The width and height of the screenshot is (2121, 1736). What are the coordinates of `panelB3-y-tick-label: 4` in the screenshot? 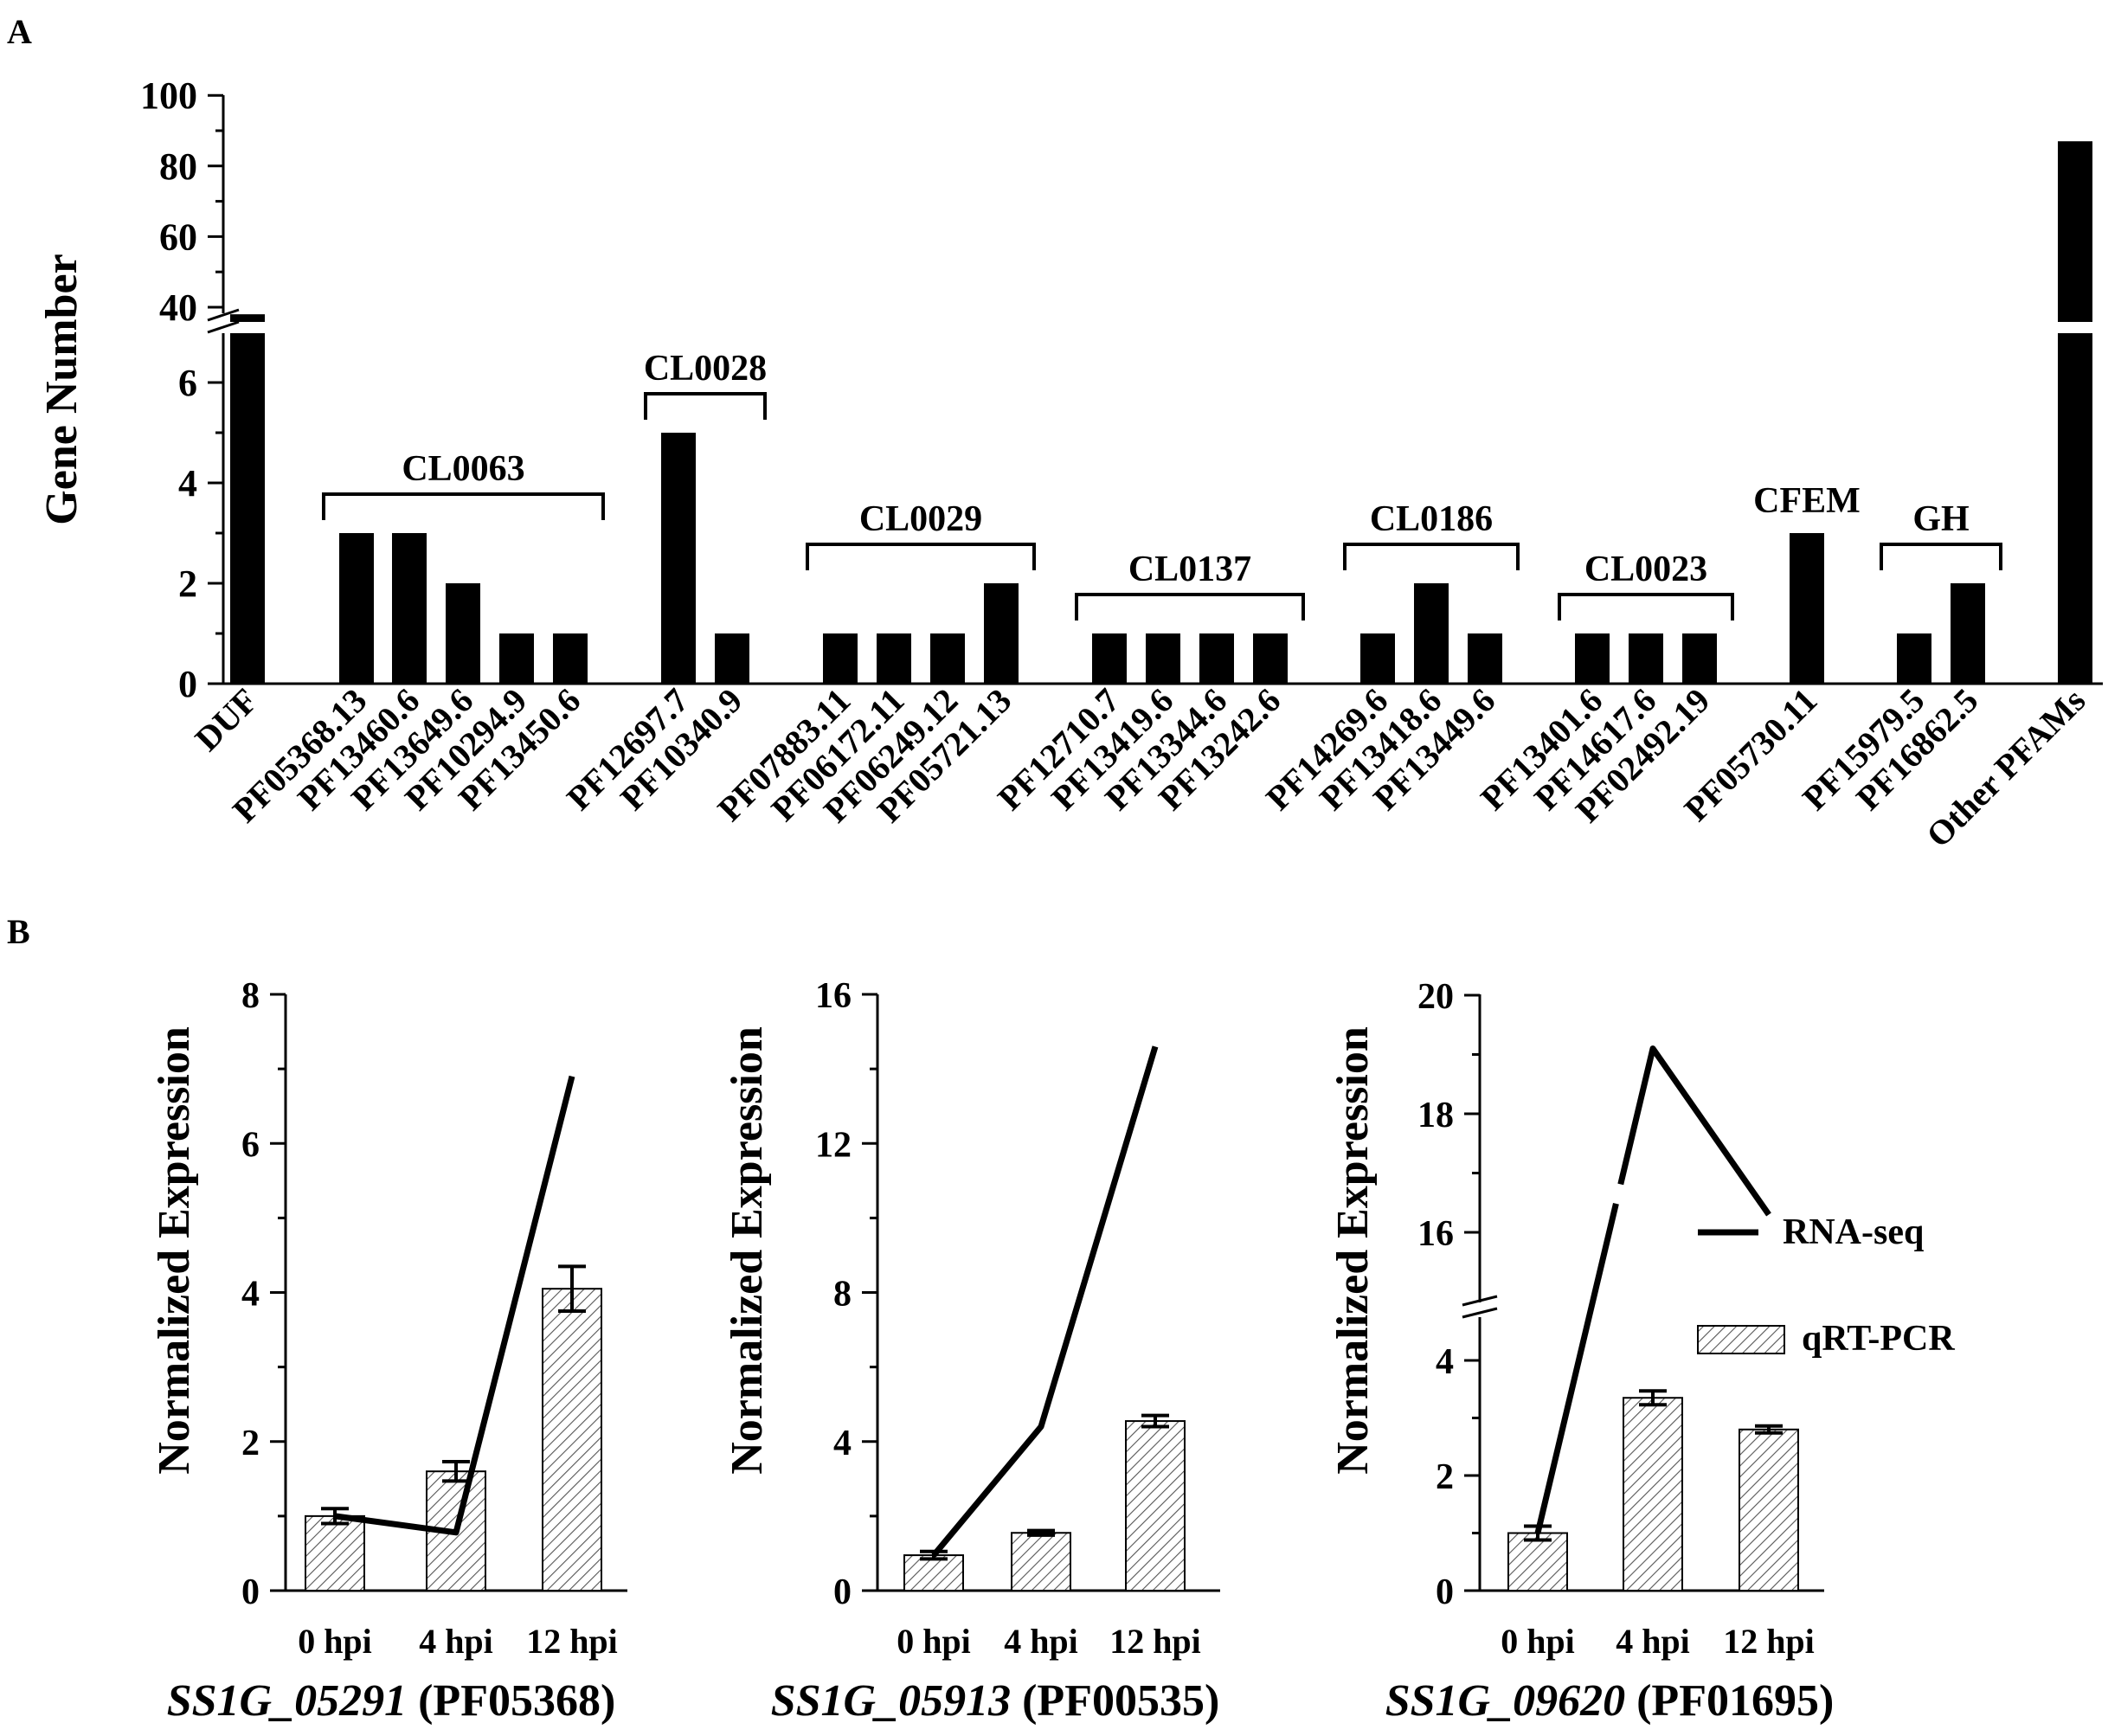 It's located at (1445, 1362).